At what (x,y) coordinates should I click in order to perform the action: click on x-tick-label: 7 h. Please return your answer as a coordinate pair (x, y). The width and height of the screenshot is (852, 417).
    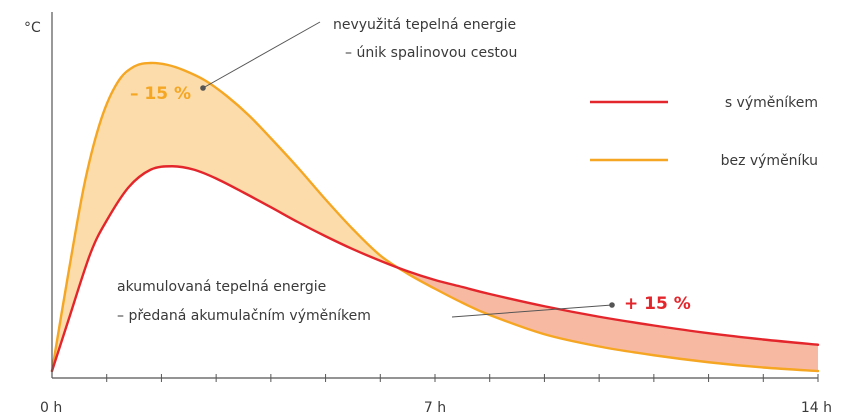
    Looking at the image, I should click on (435, 408).